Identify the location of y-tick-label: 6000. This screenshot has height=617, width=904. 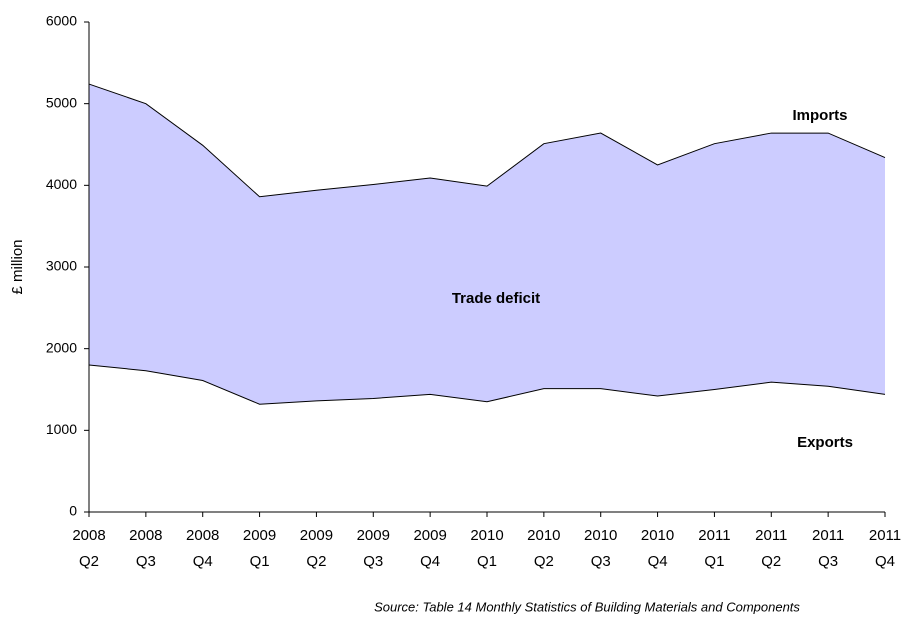
(61, 21).